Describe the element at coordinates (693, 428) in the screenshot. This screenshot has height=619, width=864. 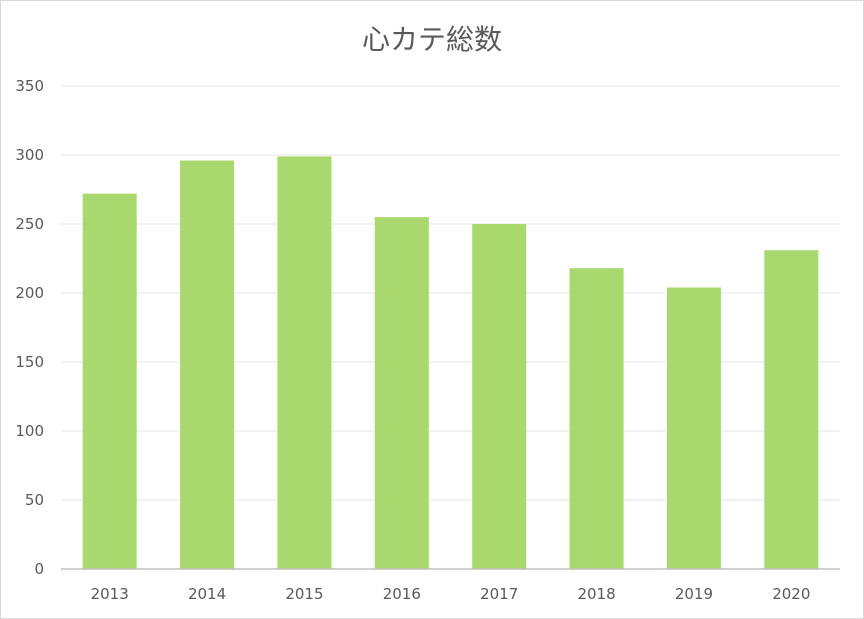
I see `bar-2019` at that location.